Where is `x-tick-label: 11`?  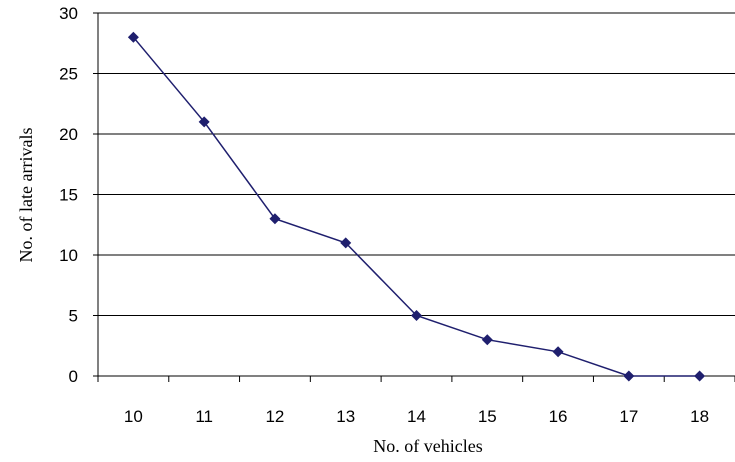
x-tick-label: 11 is located at coordinates (204, 416).